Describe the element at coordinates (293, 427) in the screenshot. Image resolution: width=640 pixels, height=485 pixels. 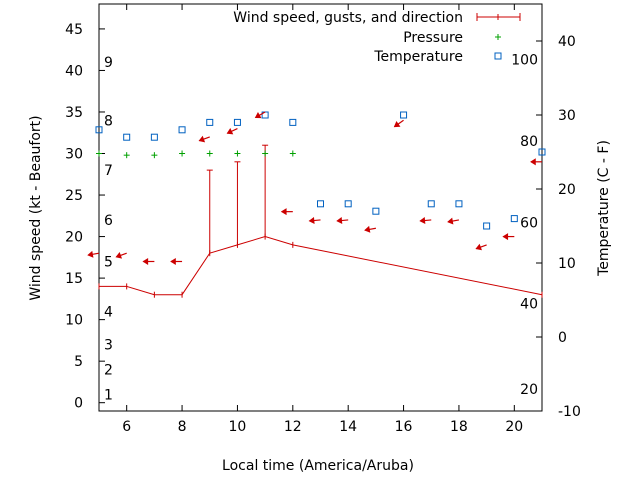
I see `x-tick-label: 12` at that location.